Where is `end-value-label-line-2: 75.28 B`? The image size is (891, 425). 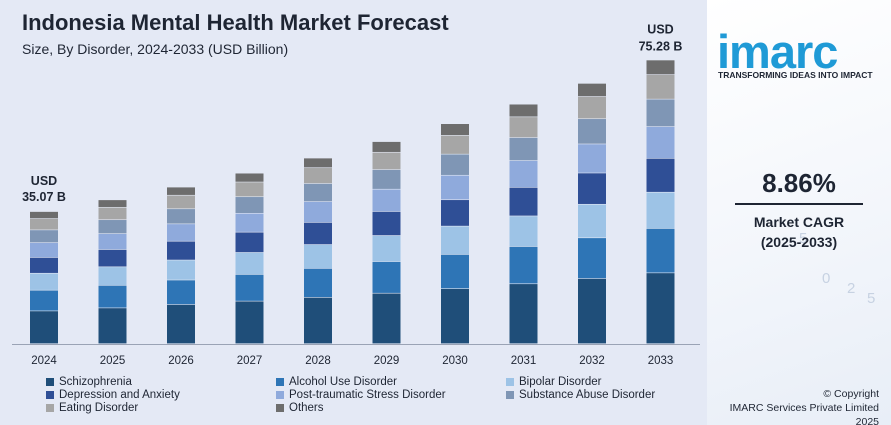 end-value-label-line-2: 75.28 B is located at coordinates (661, 46).